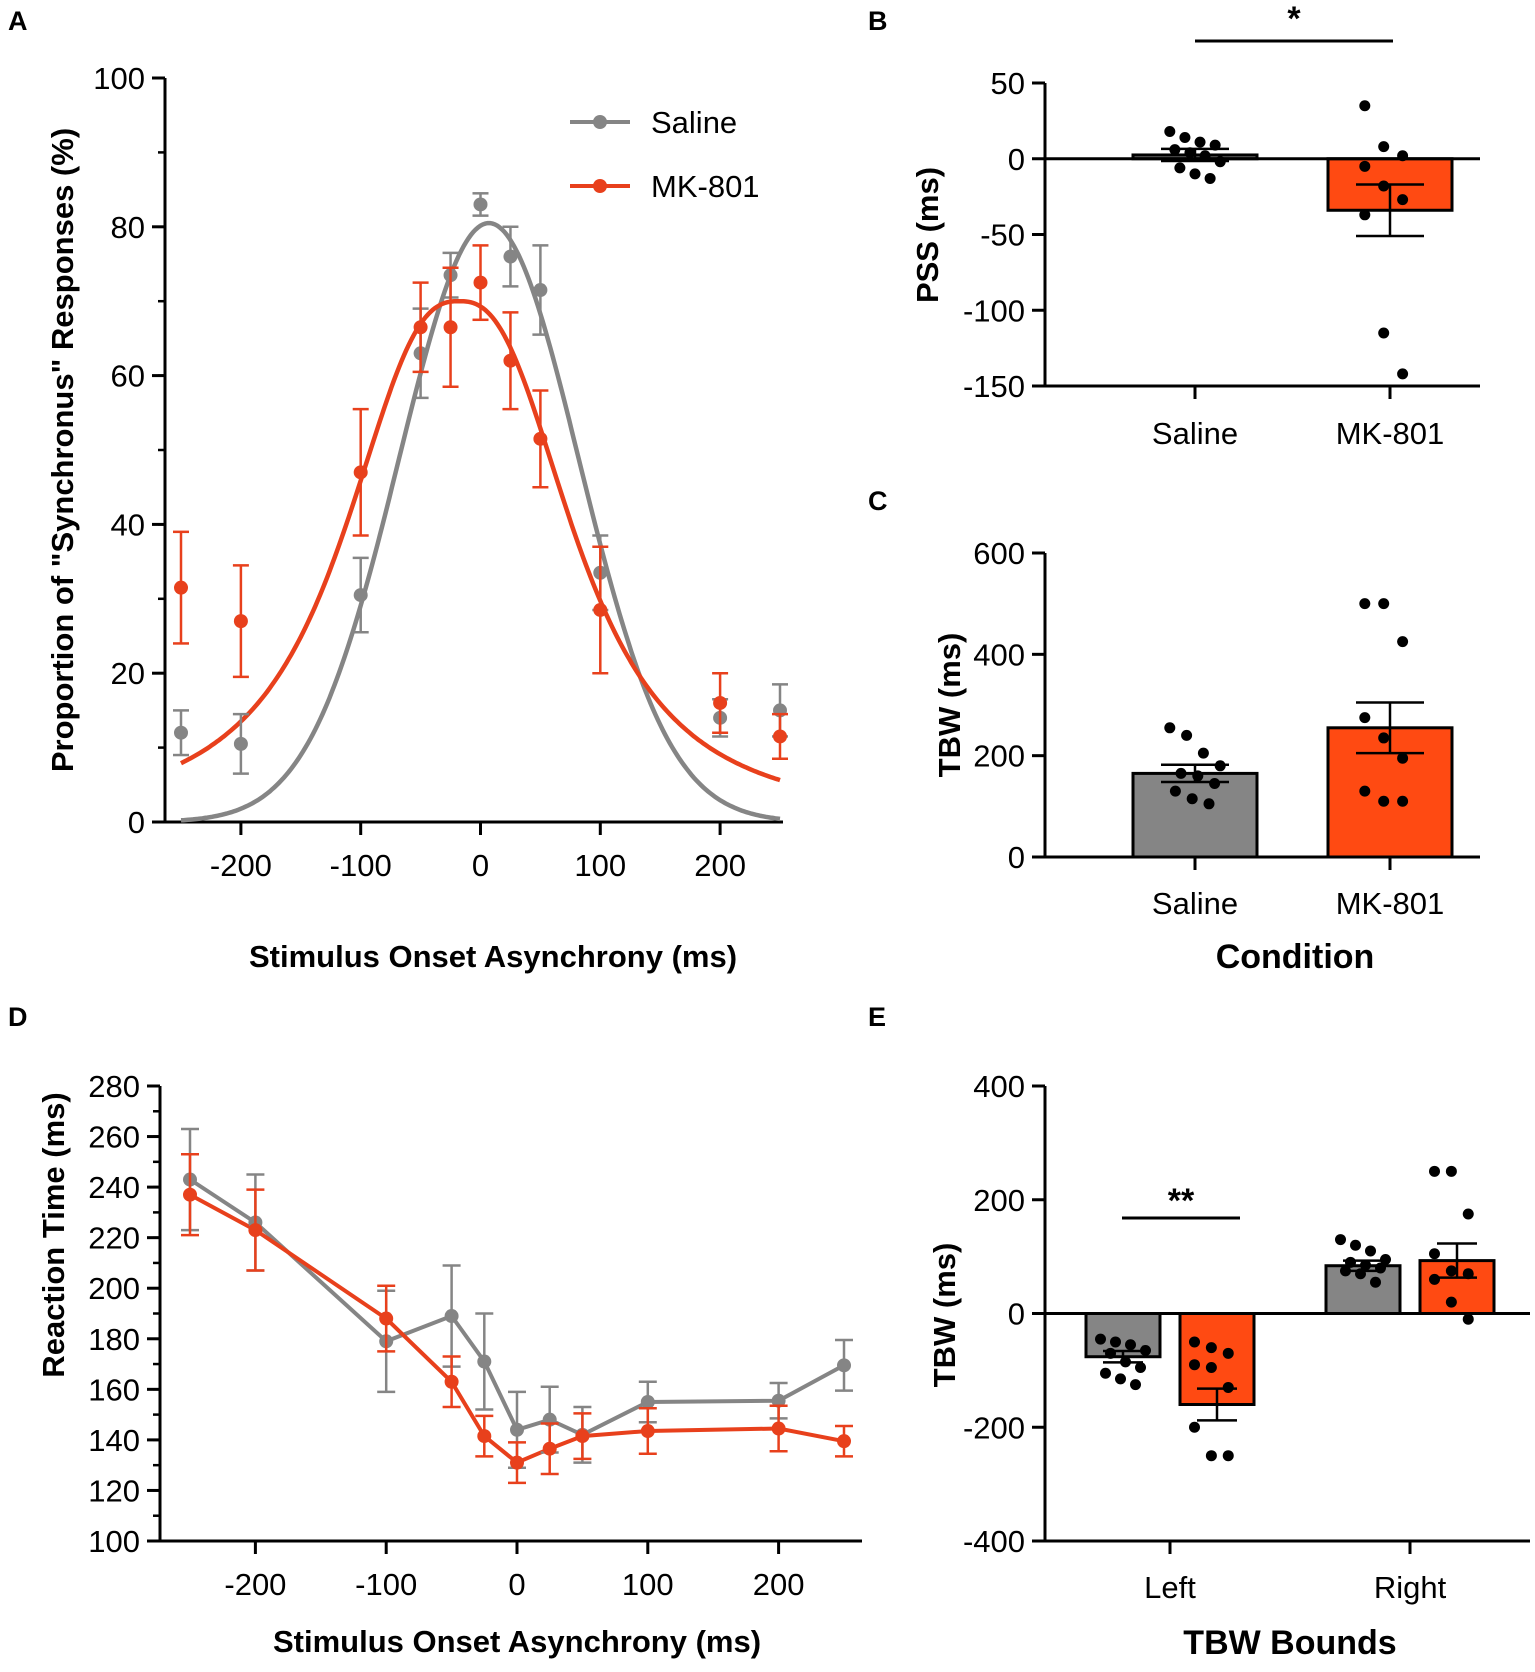 Image resolution: width=1535 pixels, height=1672 pixels. Describe the element at coordinates (694, 122) in the screenshot. I see `legend-saline-label: Saline` at that location.